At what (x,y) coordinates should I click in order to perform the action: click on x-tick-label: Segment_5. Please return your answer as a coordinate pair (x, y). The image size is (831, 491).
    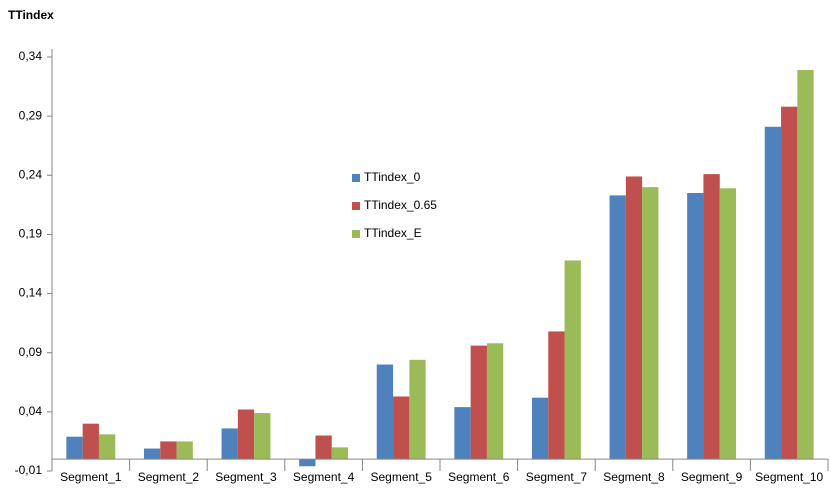
    Looking at the image, I should click on (402, 477).